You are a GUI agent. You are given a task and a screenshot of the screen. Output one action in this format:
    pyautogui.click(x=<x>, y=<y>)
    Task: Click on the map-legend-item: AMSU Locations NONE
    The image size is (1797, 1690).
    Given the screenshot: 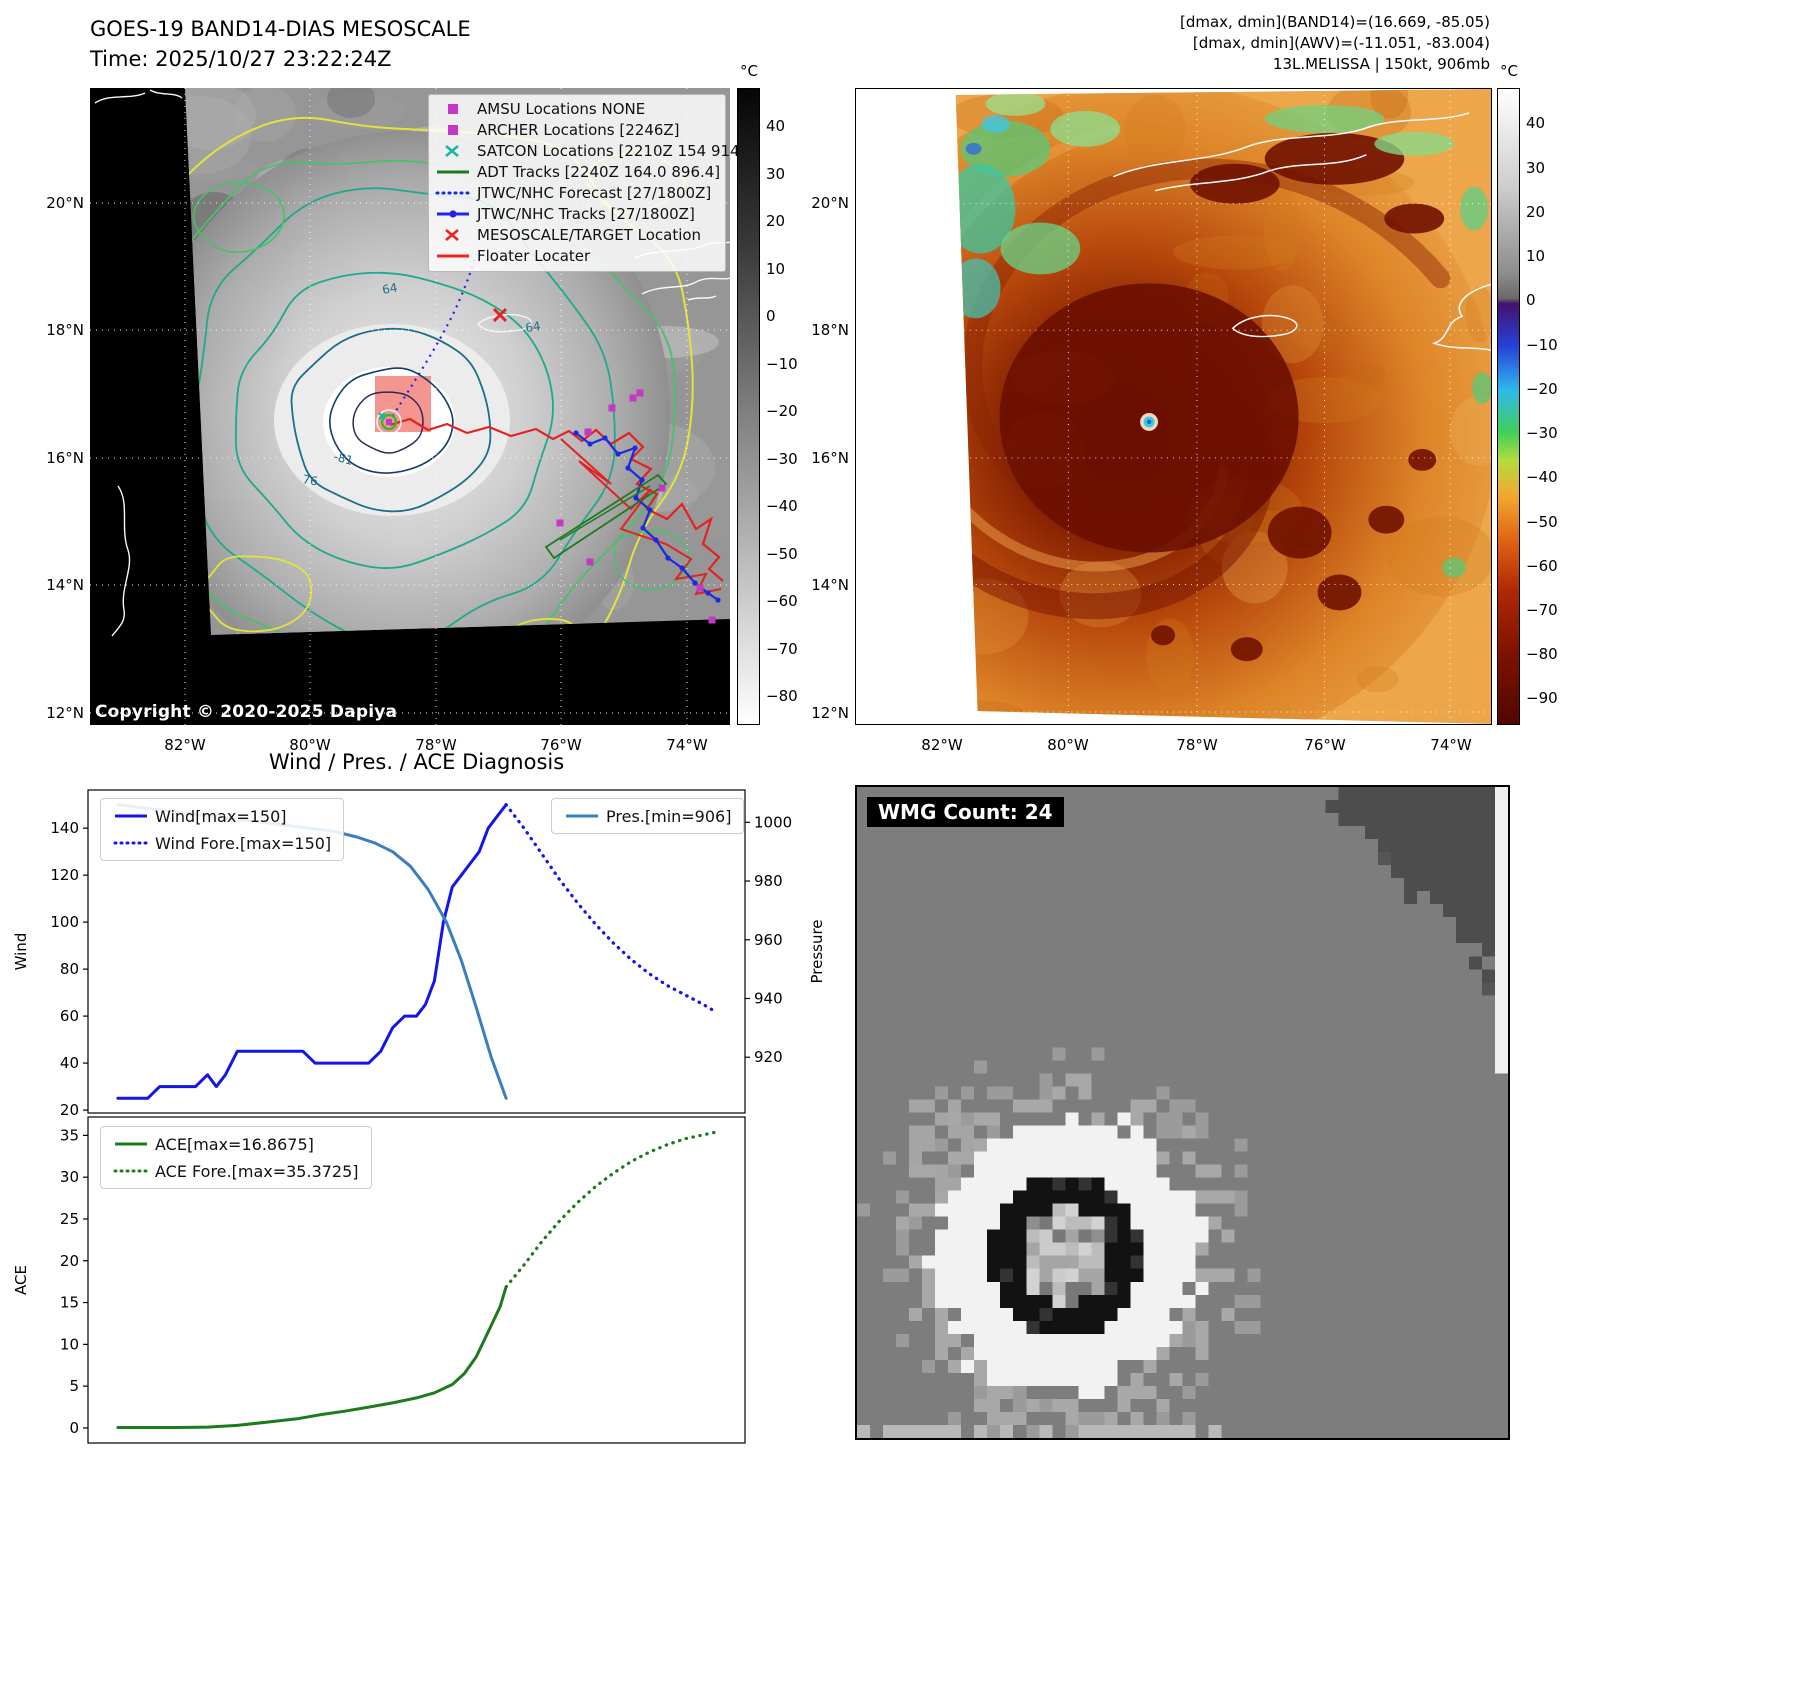 What is the action you would take?
    pyautogui.click(x=576, y=109)
    